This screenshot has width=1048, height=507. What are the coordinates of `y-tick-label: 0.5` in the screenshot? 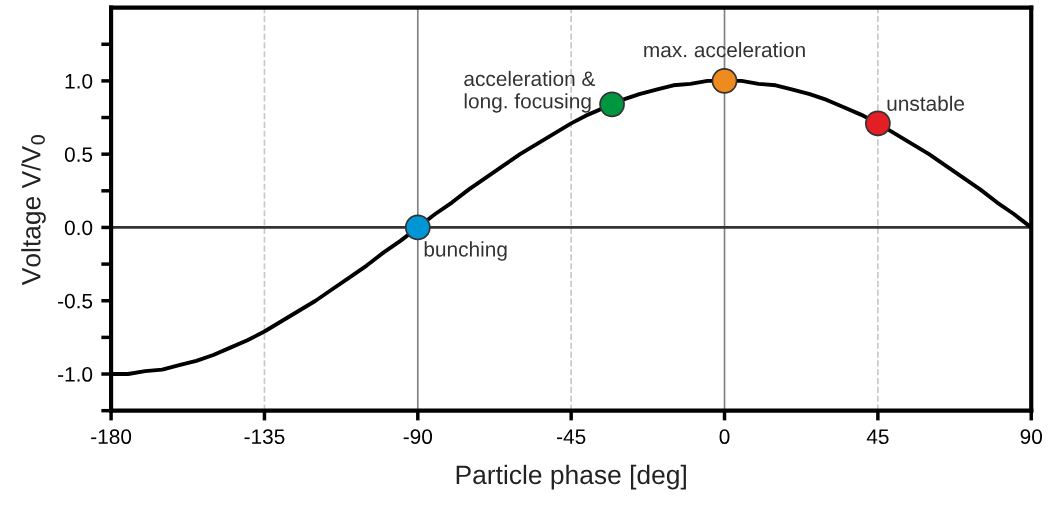 It's located at (78, 154).